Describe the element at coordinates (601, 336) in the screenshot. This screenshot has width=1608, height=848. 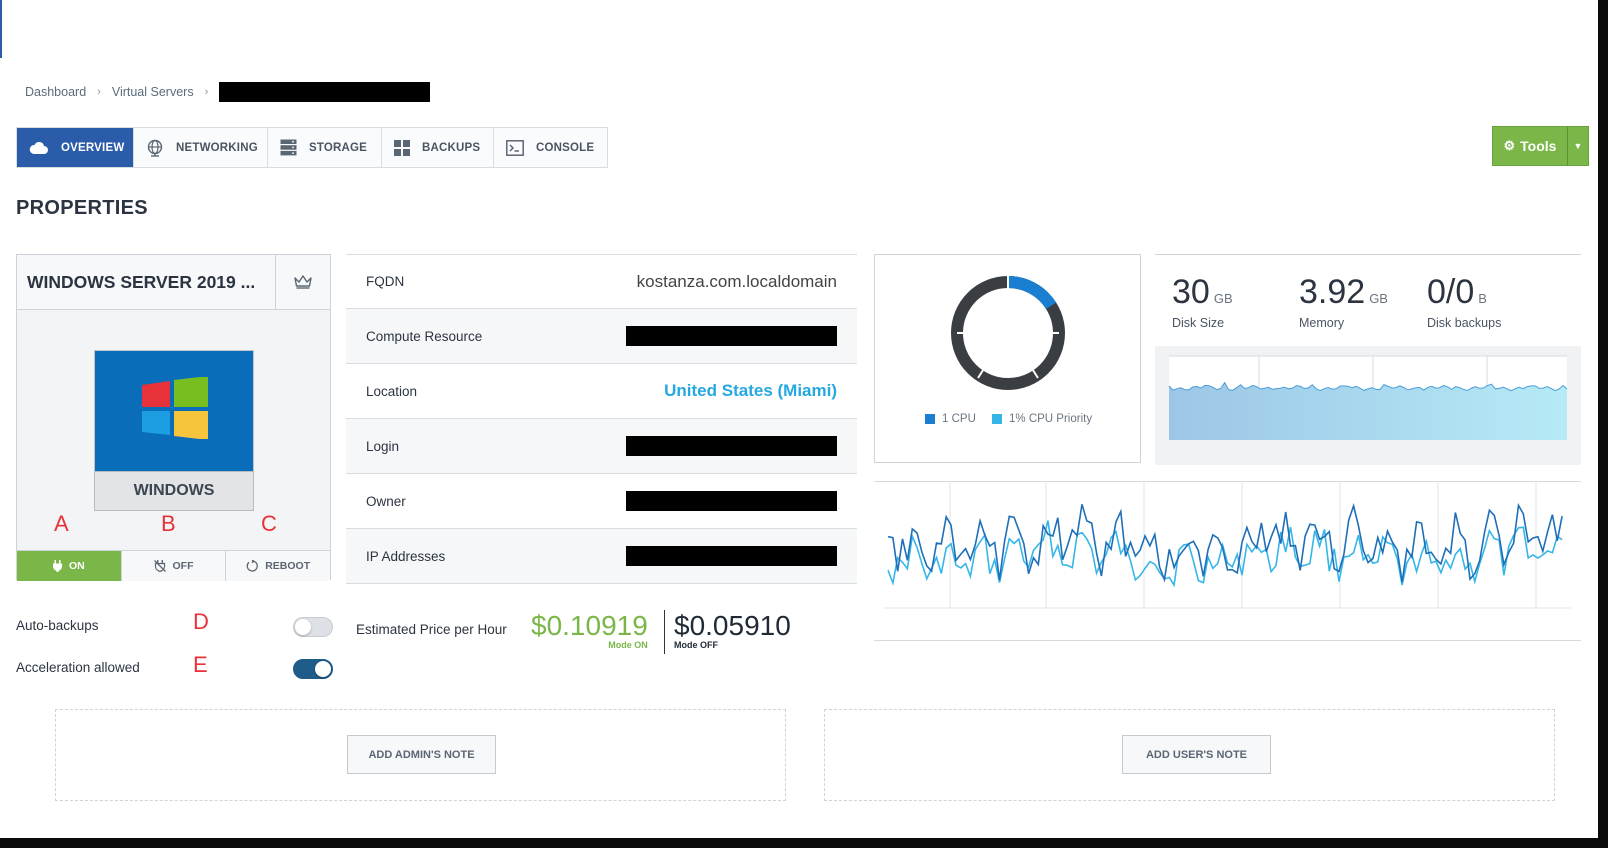
I see `property-row-compute-resource: Compute Resource` at that location.